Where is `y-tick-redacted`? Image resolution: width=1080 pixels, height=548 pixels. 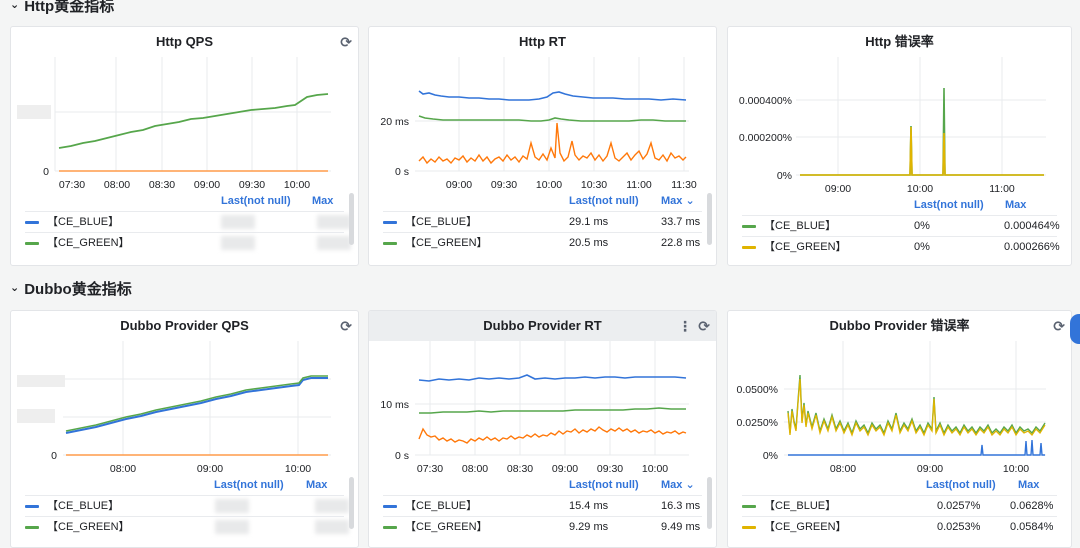 y-tick-redacted is located at coordinates (41, 381).